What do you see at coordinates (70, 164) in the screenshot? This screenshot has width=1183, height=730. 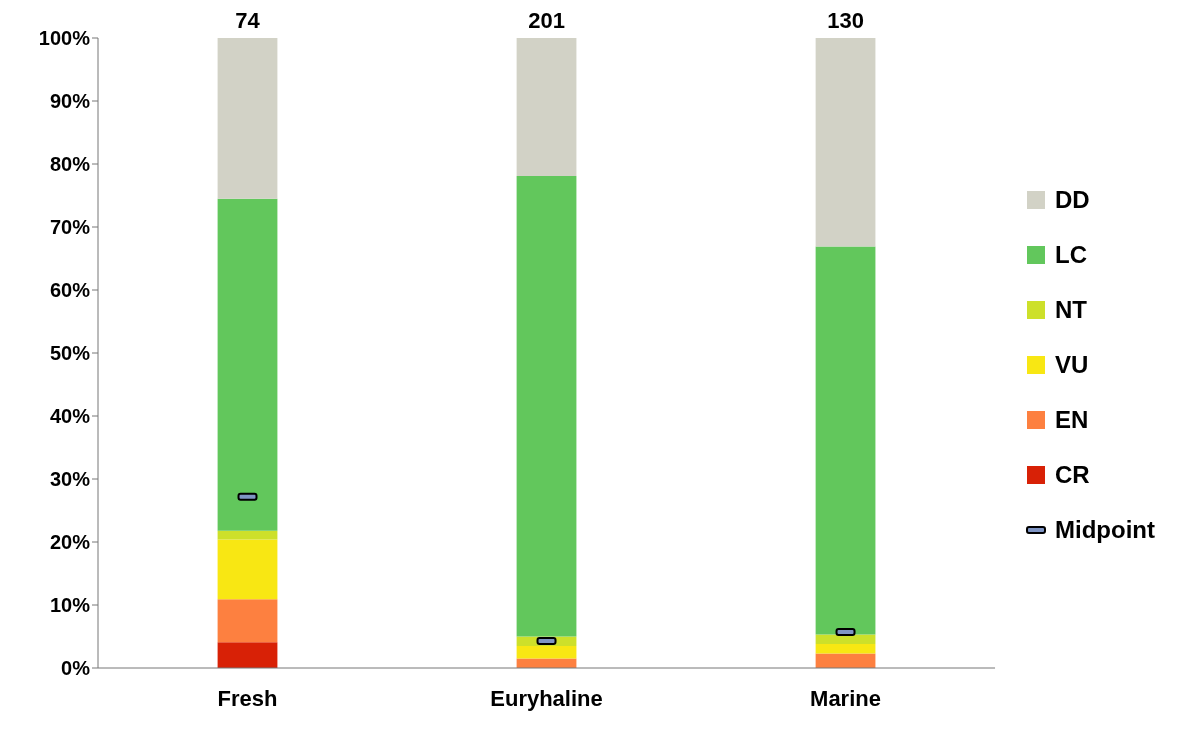 I see `y-tick-label: 80%` at bounding box center [70, 164].